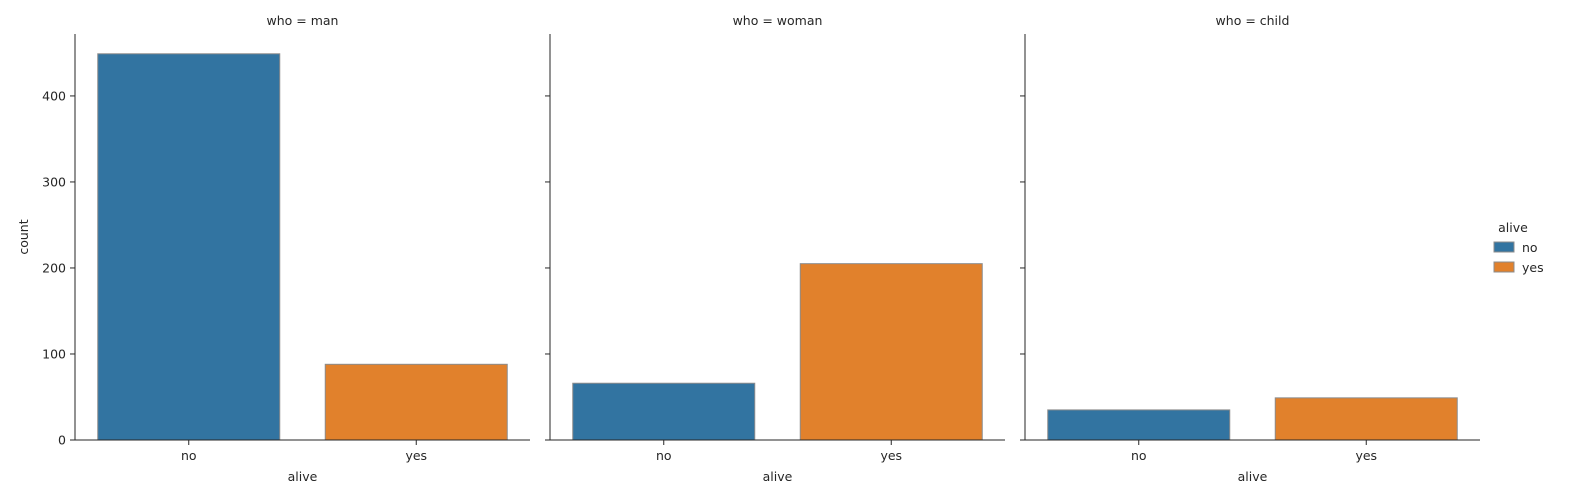 This screenshot has height=500, width=1573. Describe the element at coordinates (303, 20) in the screenshot. I see `panel-title: who = man` at that location.